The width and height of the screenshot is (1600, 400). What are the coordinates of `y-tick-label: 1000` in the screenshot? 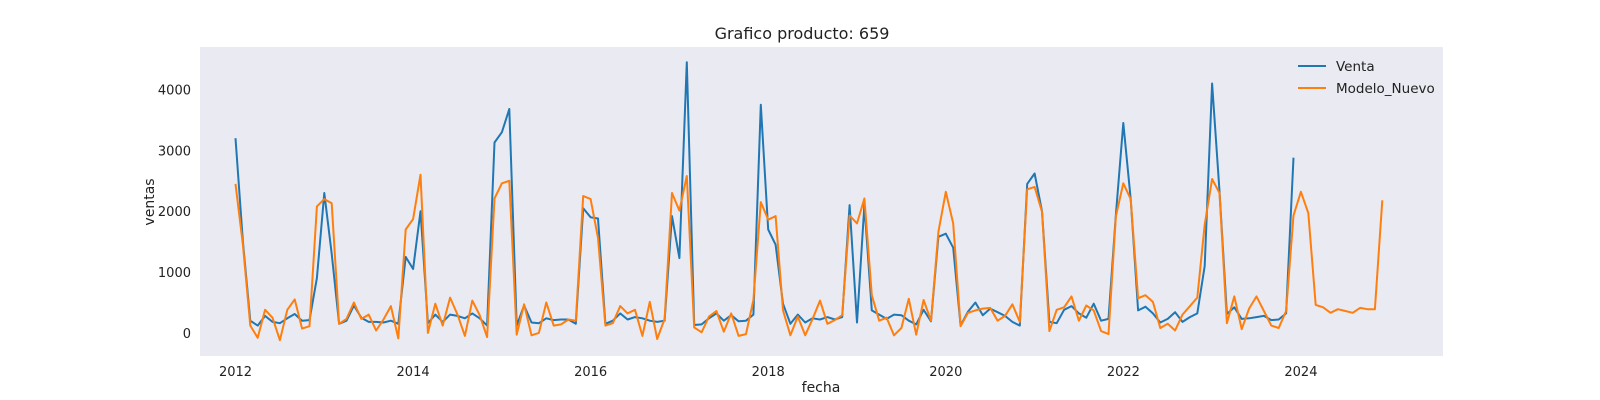 It's located at (174, 273).